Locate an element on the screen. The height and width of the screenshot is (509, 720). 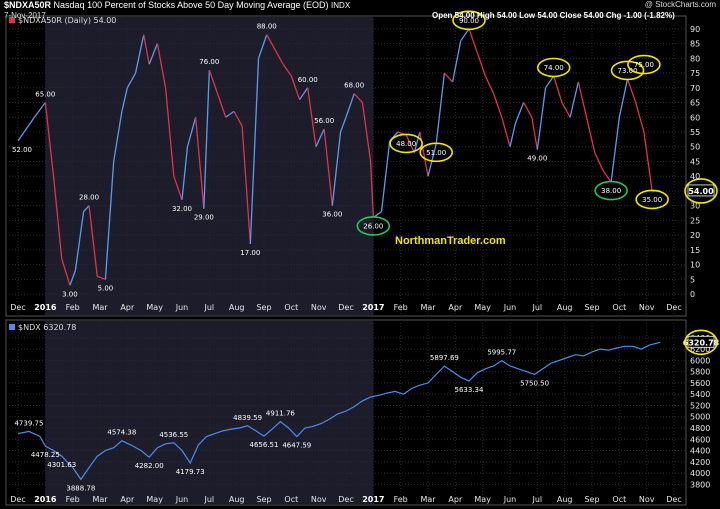
last-value-label: 6320.78 is located at coordinates (701, 342).